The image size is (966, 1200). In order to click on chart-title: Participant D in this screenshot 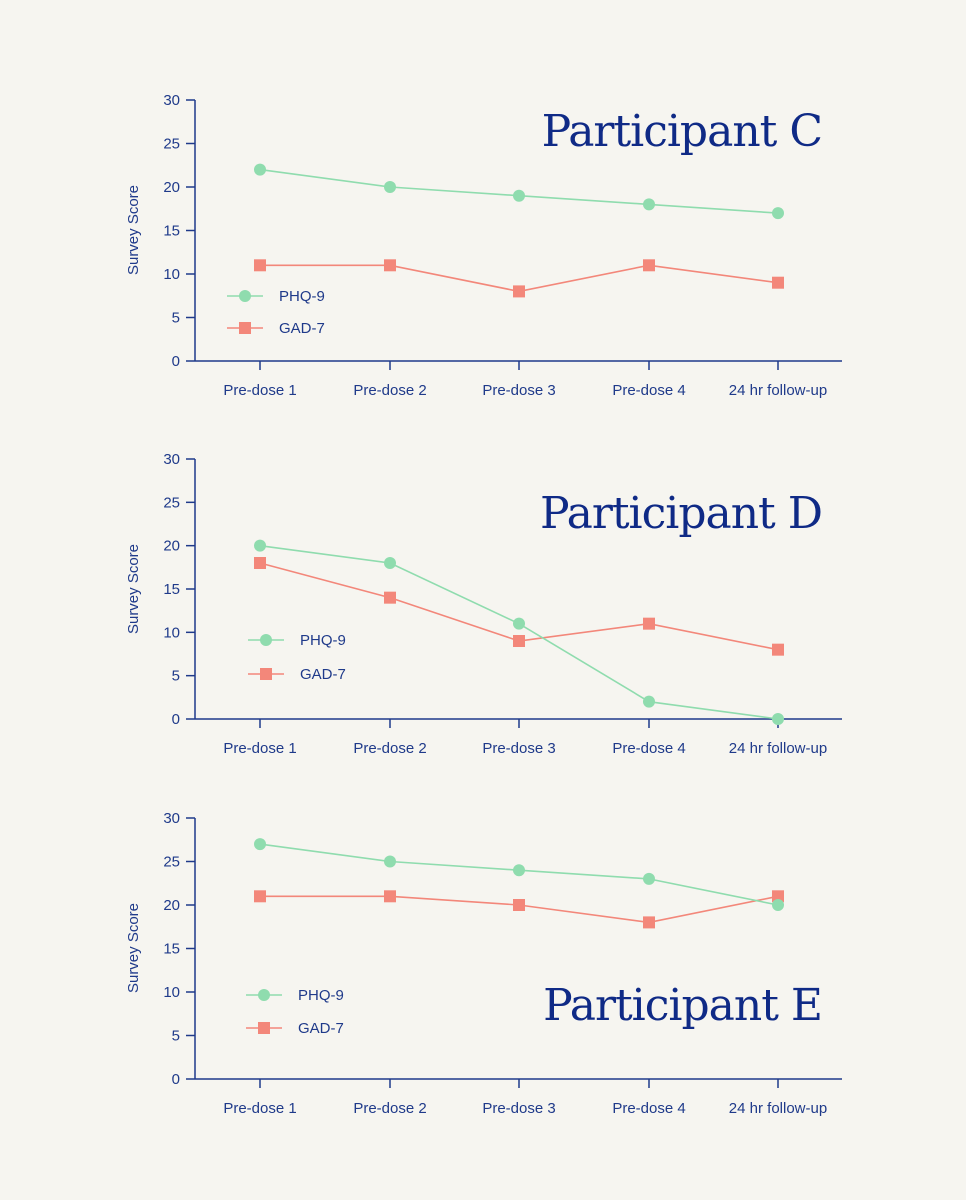, I will do `click(681, 513)`.